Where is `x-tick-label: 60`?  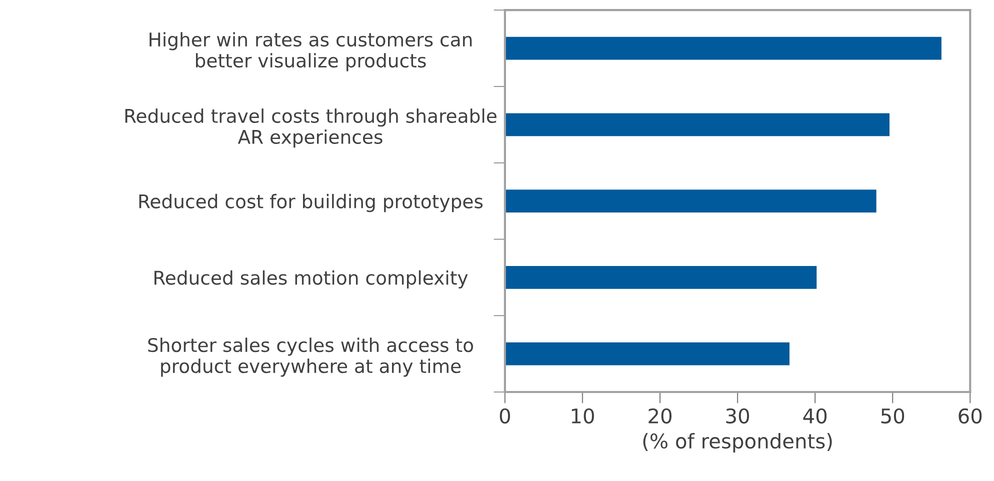
x-tick-label: 60 is located at coordinates (970, 416).